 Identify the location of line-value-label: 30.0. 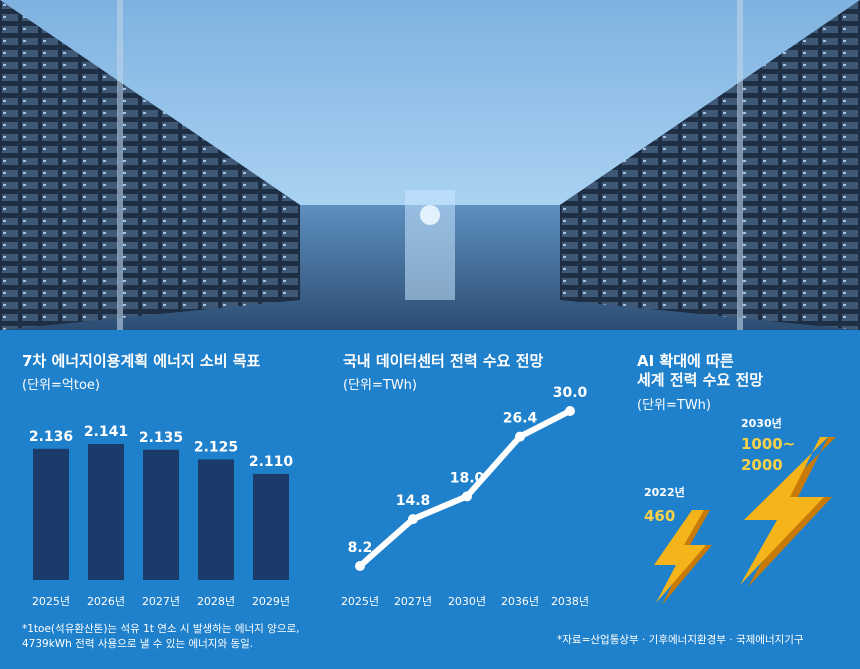
(570, 393).